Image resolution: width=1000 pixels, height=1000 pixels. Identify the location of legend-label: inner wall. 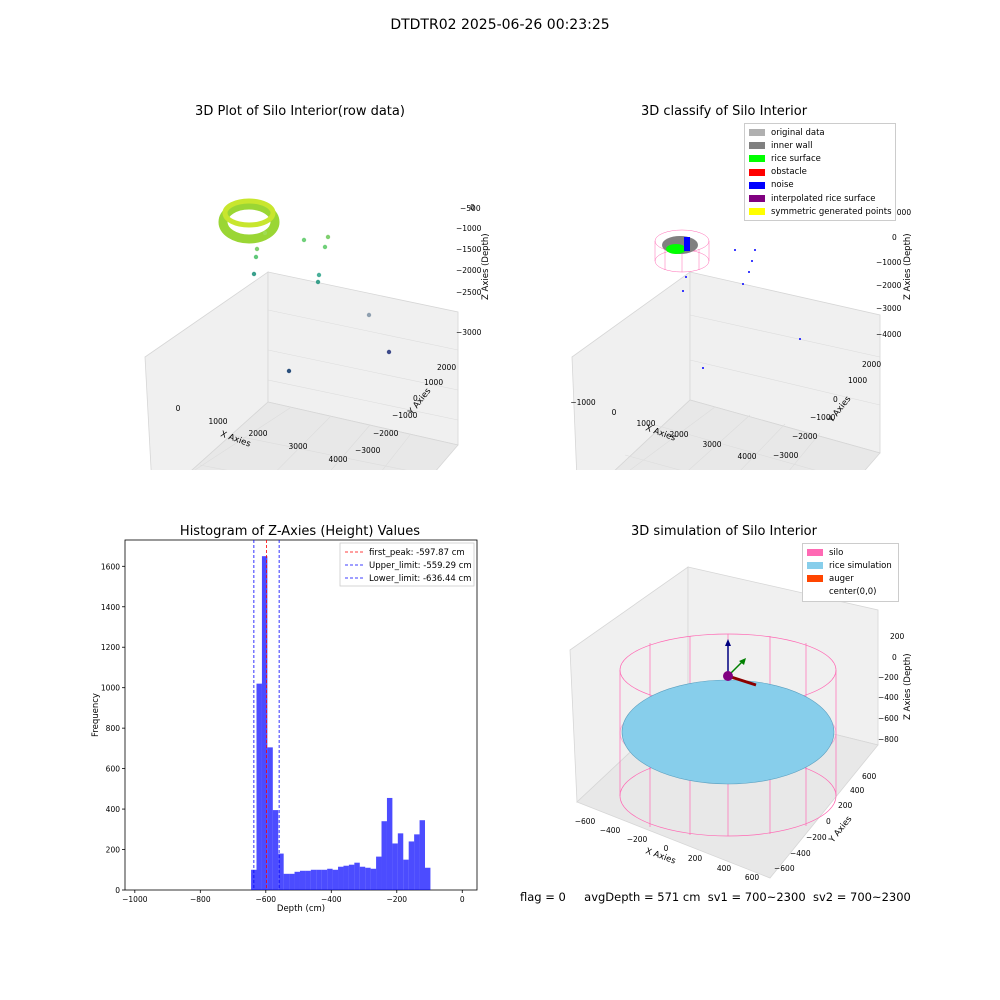
(792, 145).